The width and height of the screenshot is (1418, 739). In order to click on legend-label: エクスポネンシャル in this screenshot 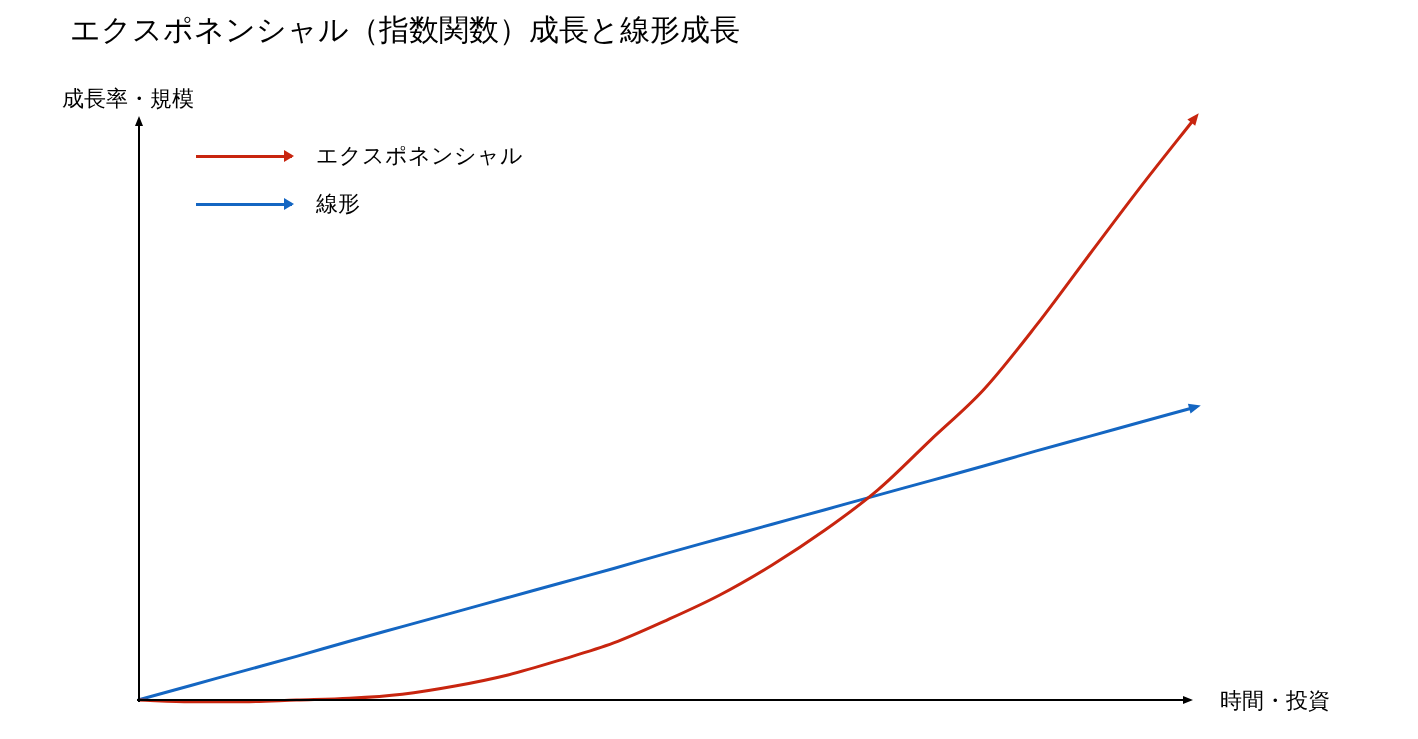, I will do `click(419, 156)`.